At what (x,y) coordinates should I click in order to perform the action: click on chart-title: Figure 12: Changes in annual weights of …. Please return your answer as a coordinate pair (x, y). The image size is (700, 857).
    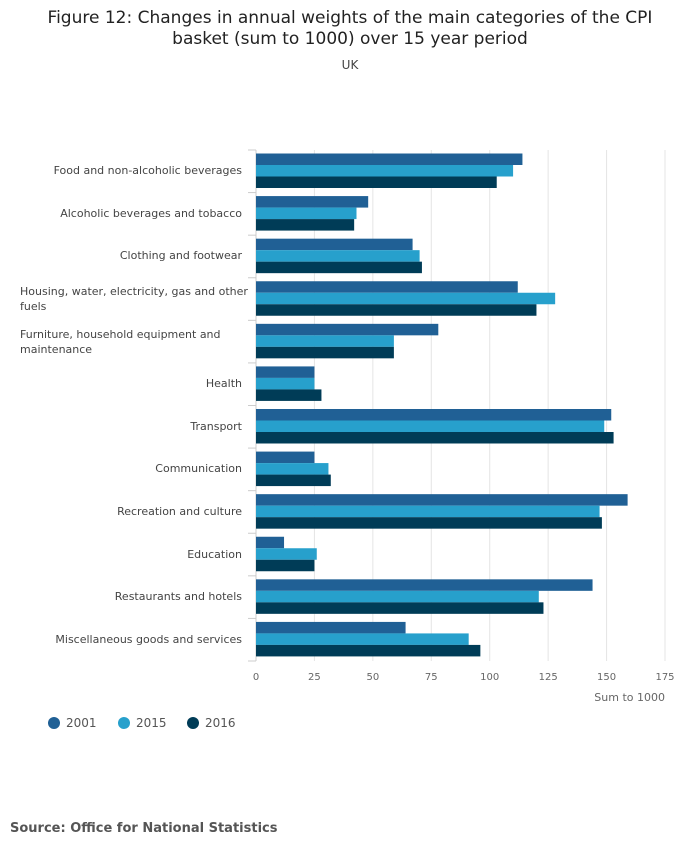
    Looking at the image, I should click on (350, 29).